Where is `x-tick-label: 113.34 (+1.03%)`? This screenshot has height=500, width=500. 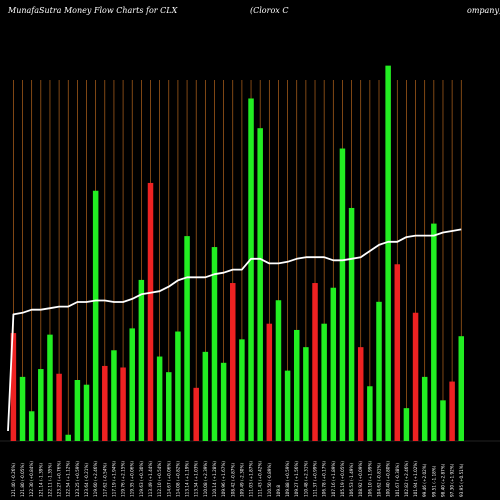 x-tick-label: 113.34 (+1.03%) is located at coordinates (196, 479).